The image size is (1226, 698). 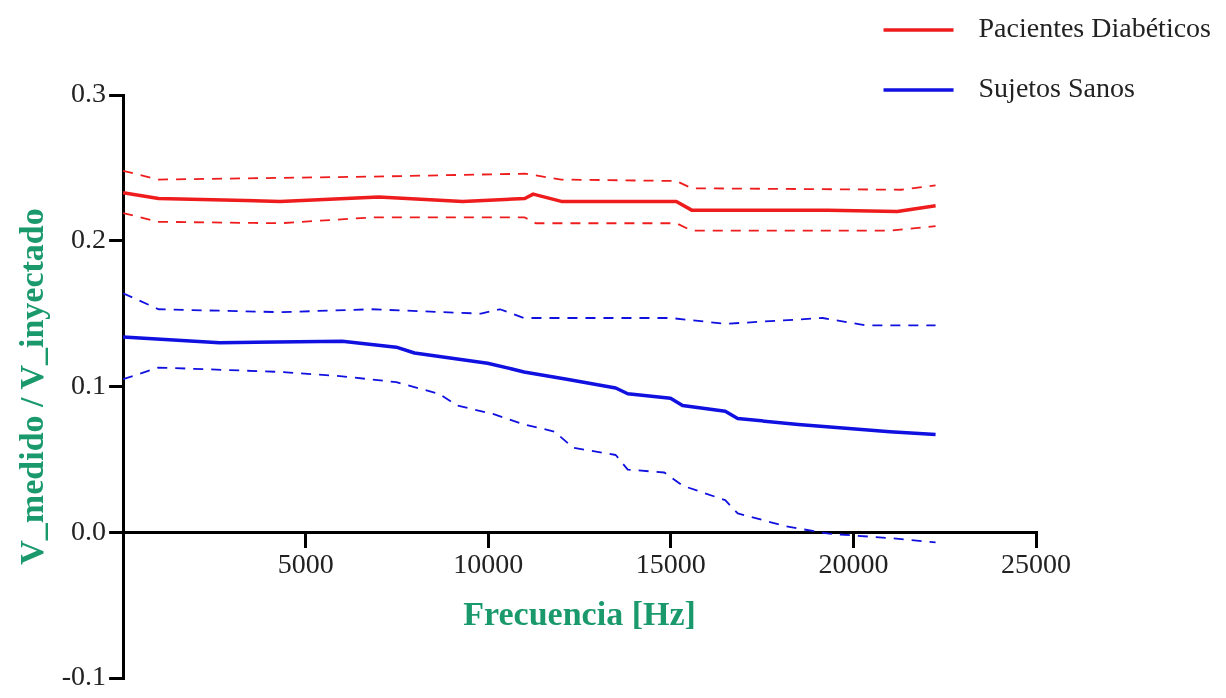 I want to click on y-axis-title: V_medido / V_inyectado, so click(x=32, y=386).